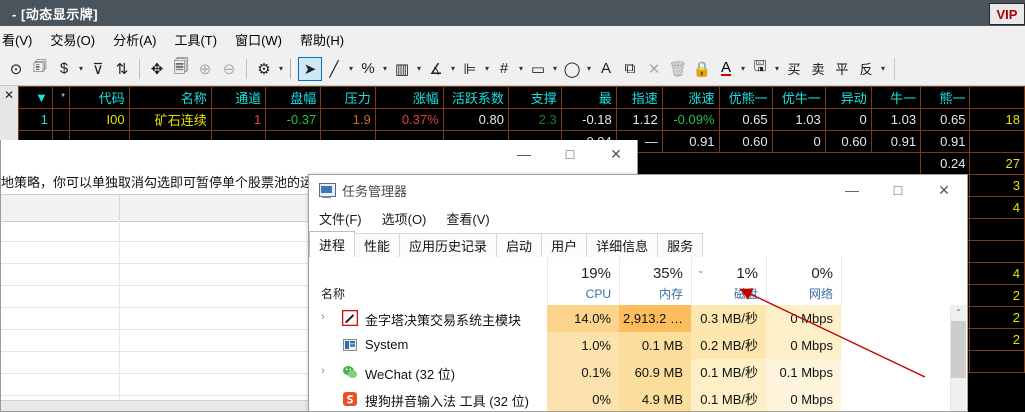 The height and width of the screenshot is (412, 1025). What do you see at coordinates (690, 97) in the screenshot?
I see `col-change-speed: 涨速` at bounding box center [690, 97].